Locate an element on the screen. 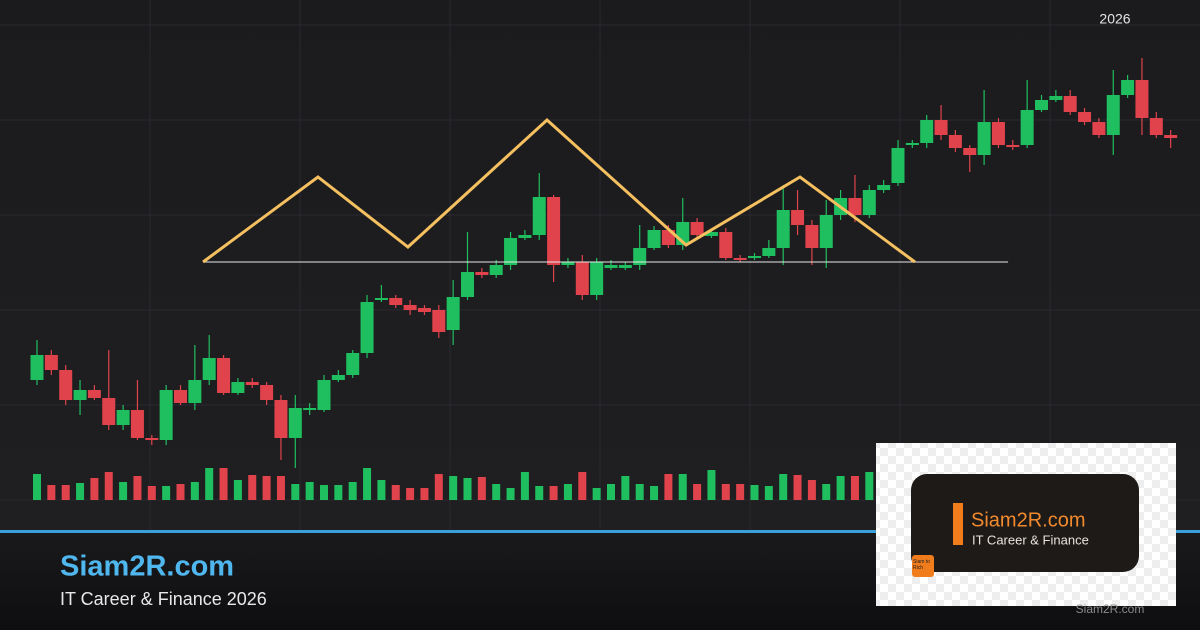 The height and width of the screenshot is (630, 1200). site-name: Siam2R.com is located at coordinates (147, 567).